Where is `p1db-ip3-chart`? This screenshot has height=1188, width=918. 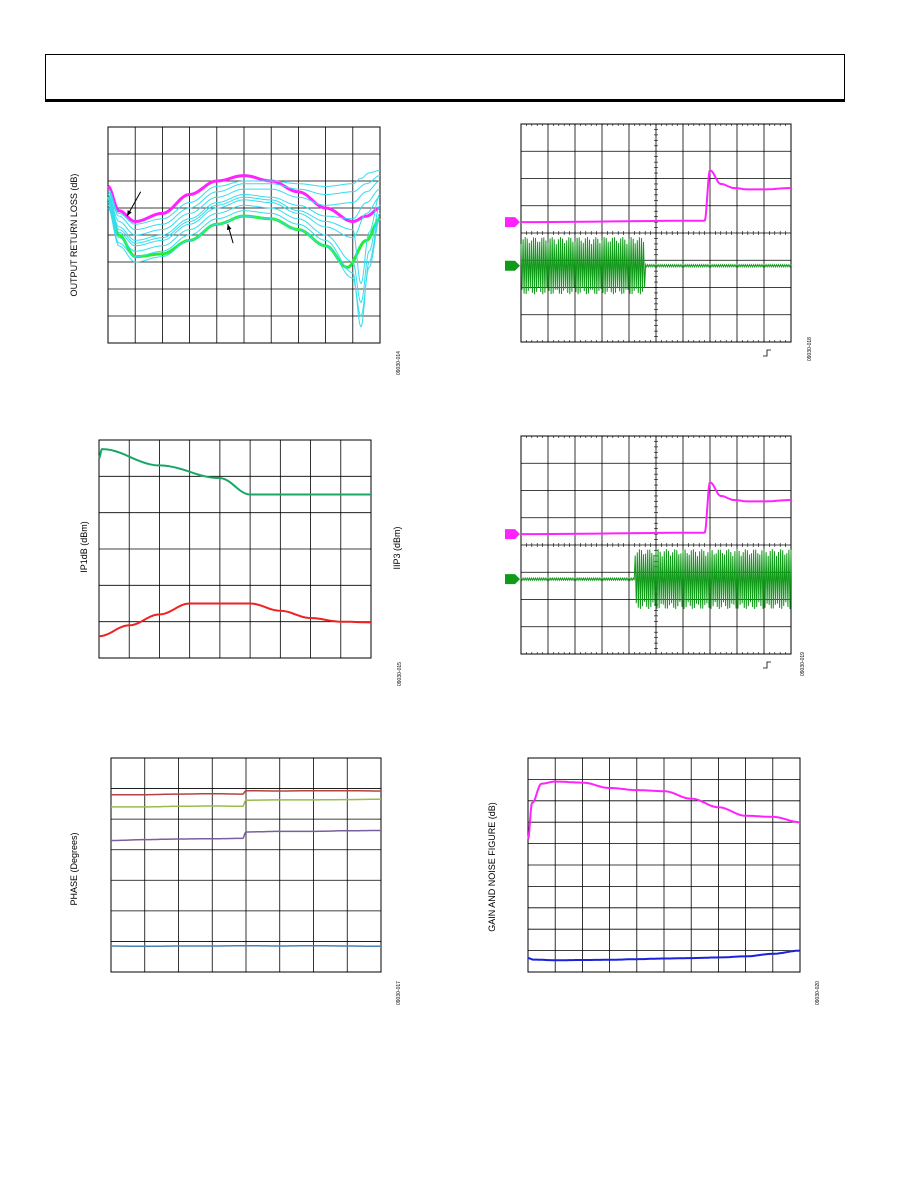
p1db-ip3-chart is located at coordinates (235, 549).